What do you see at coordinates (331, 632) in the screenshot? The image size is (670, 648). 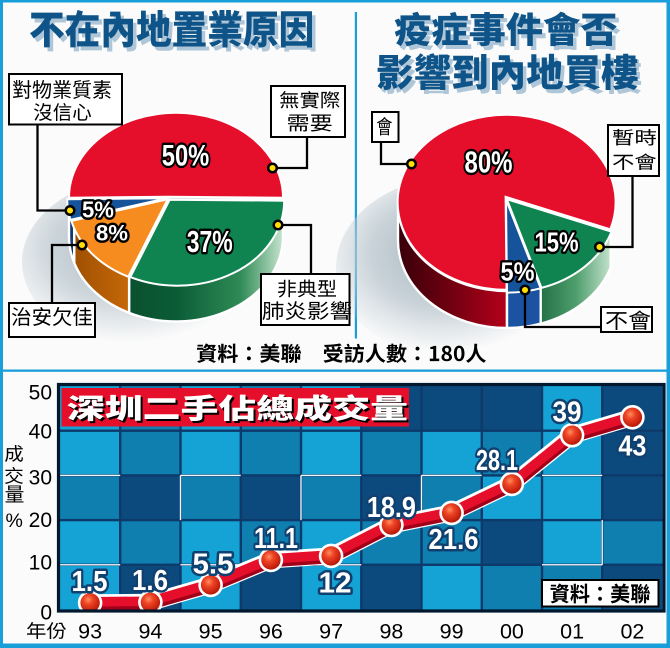 I see `svg-text: 97` at bounding box center [331, 632].